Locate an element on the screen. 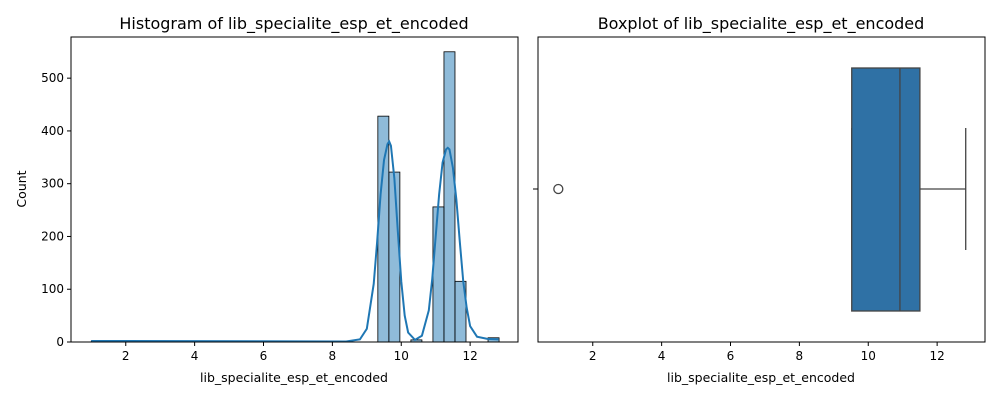 The image size is (1000, 400). boxplot-x-tick-label-8: 8 is located at coordinates (800, 356).